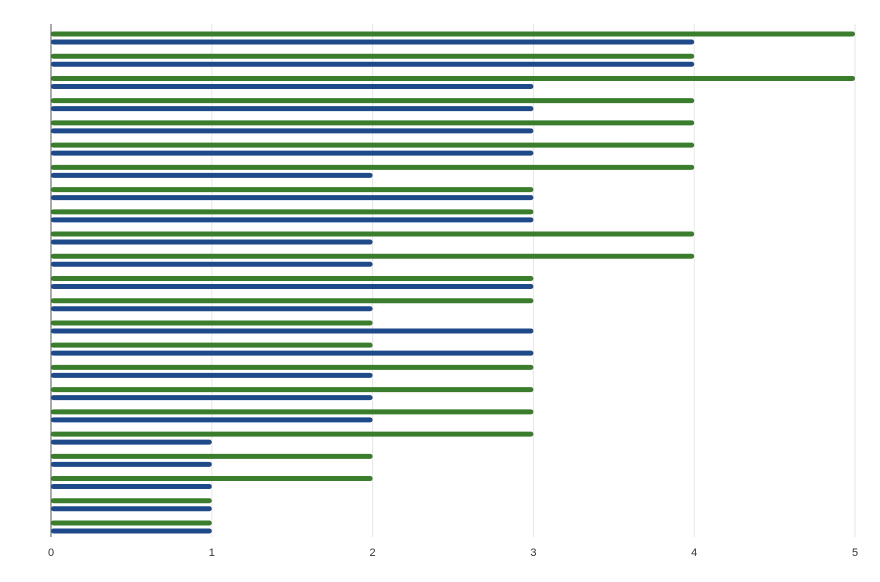 This screenshot has height=582, width=880. Describe the element at coordinates (533, 553) in the screenshot. I see `x-tick-label: 3` at that location.